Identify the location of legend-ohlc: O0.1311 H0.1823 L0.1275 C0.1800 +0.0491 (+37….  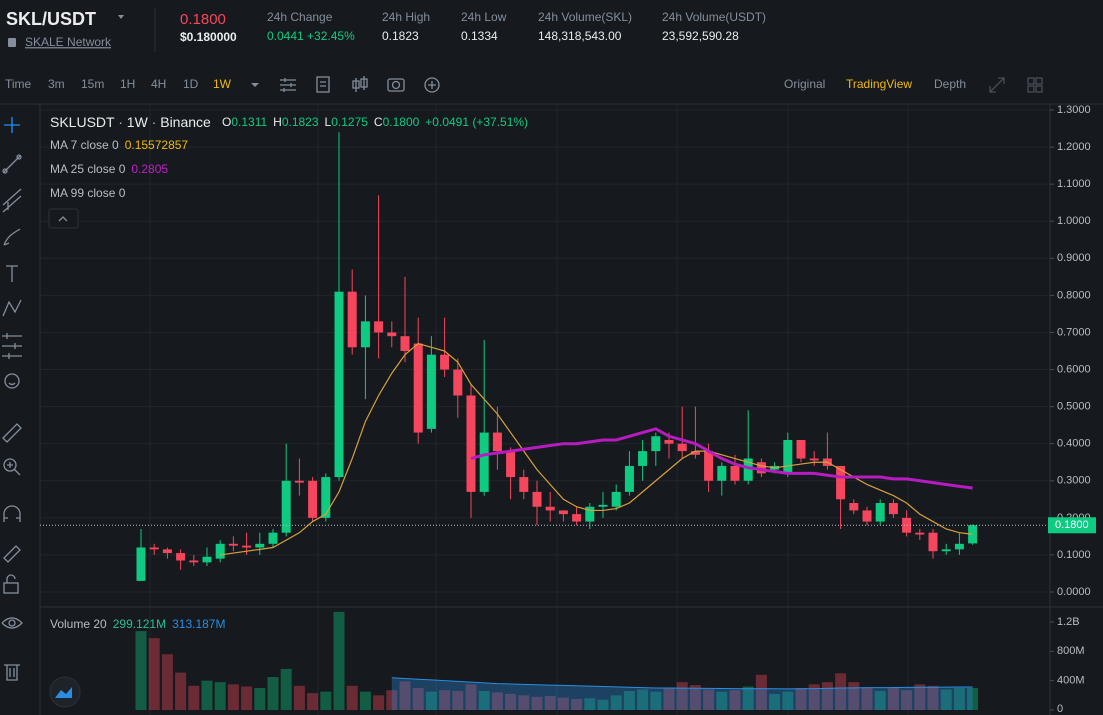
(375, 122).